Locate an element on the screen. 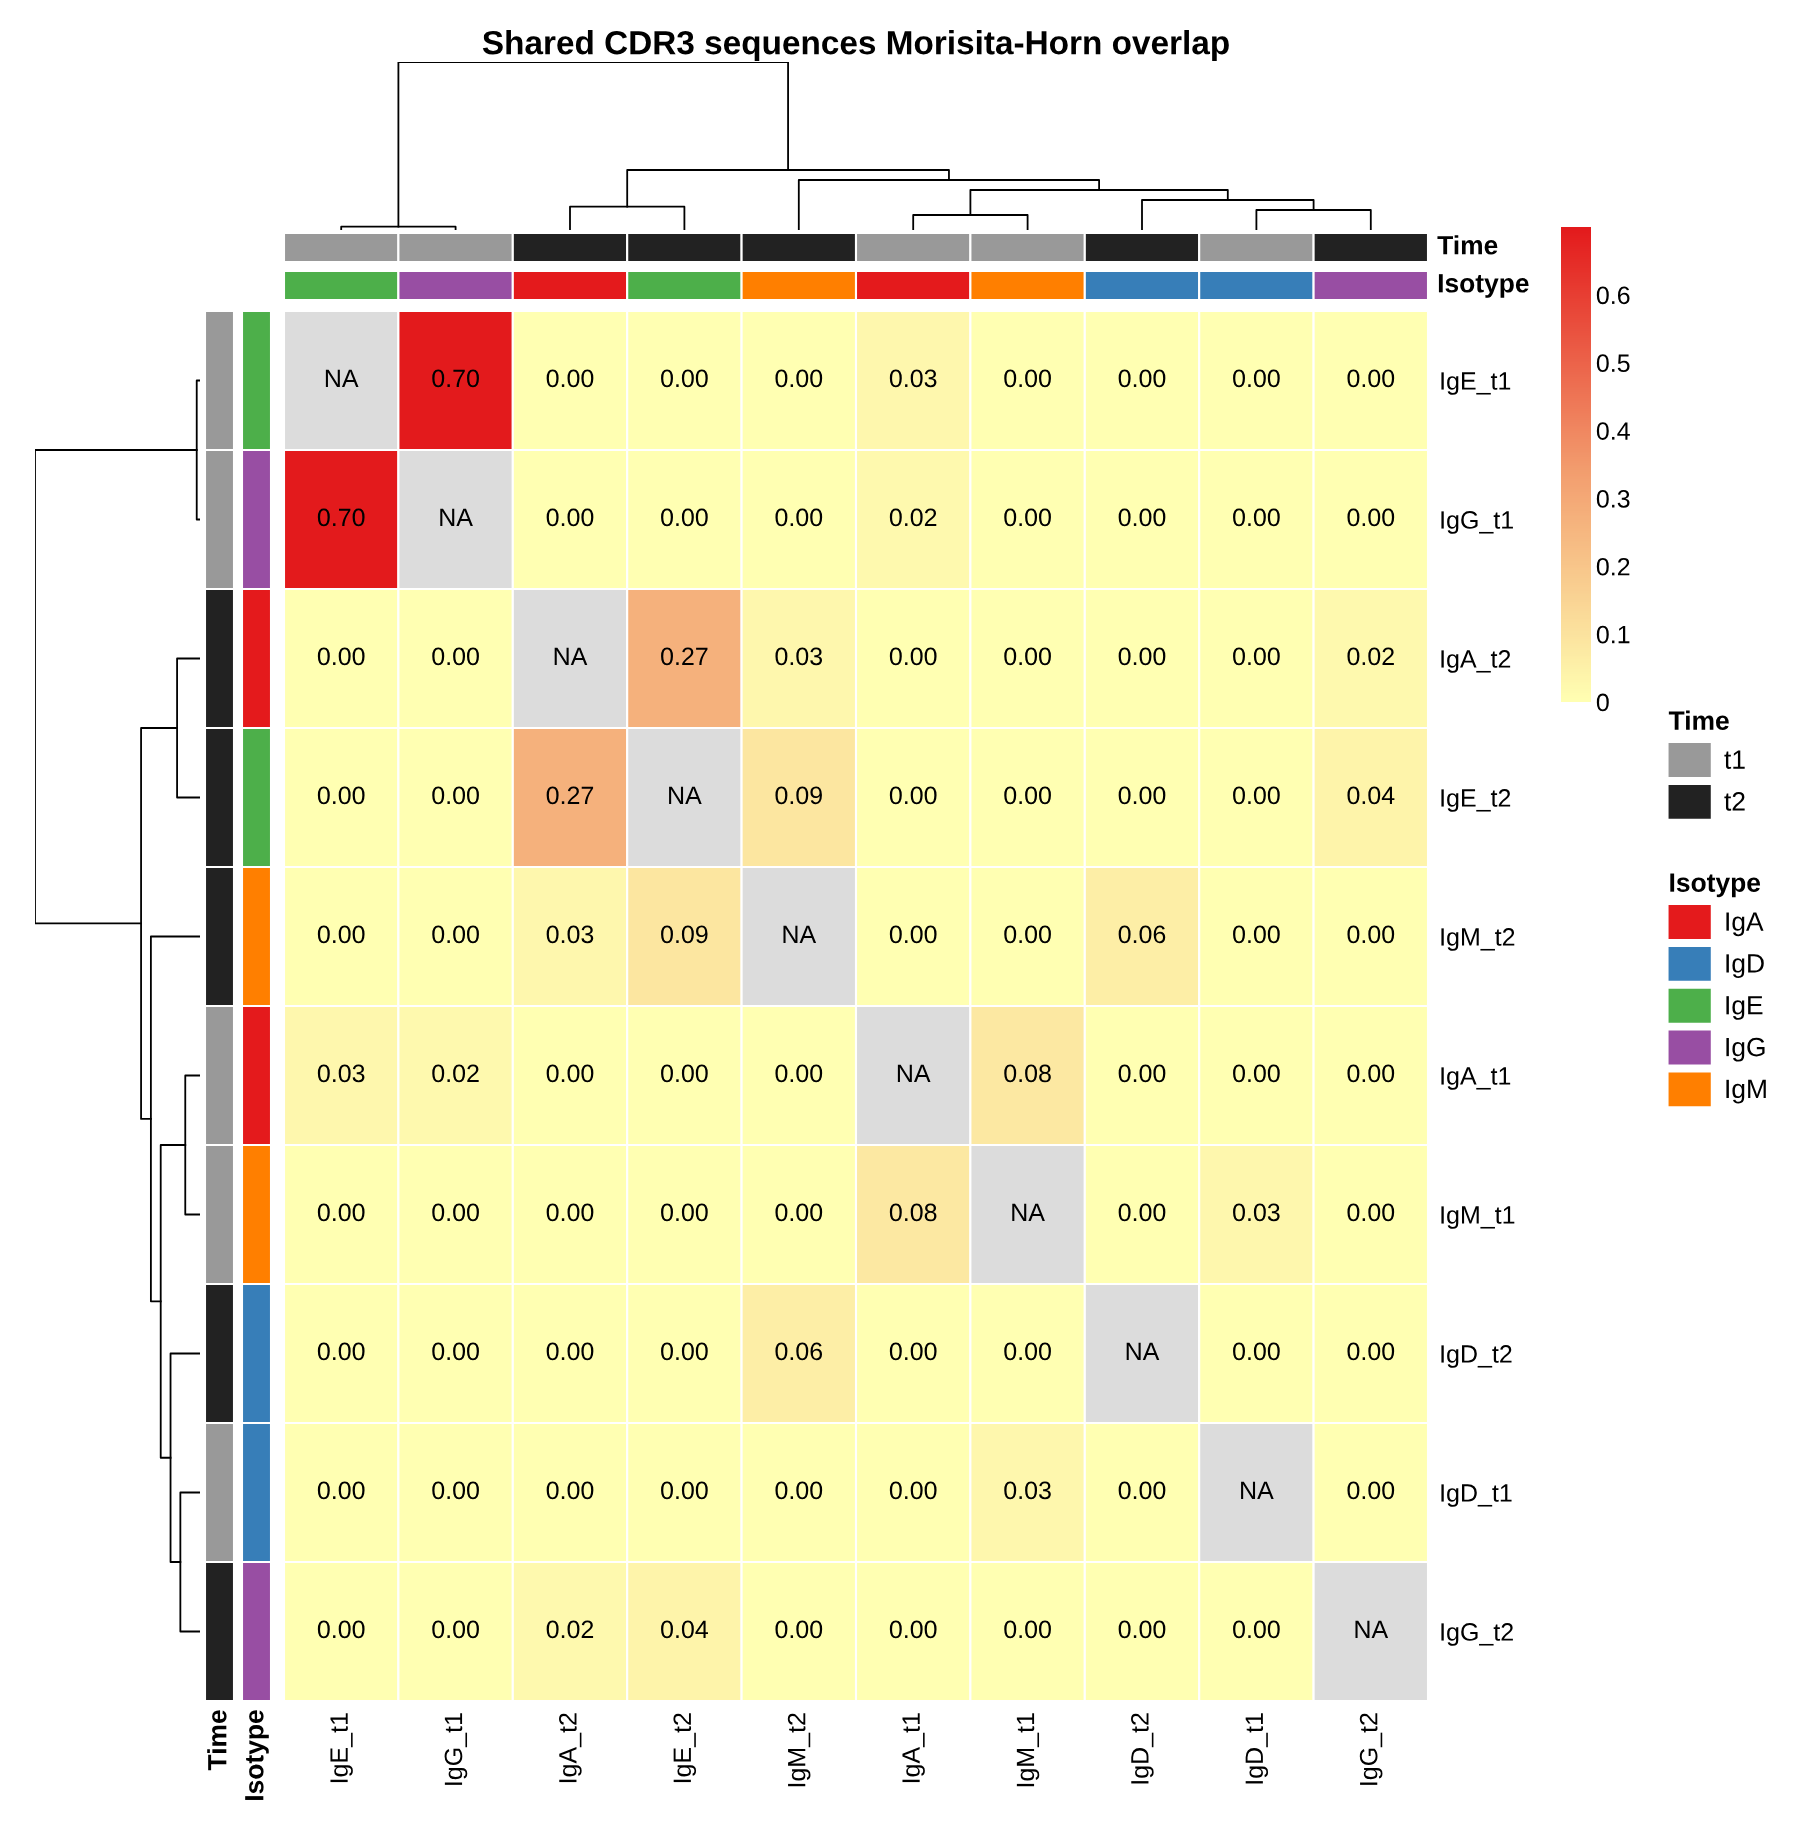 The height and width of the screenshot is (1827, 1808). color-bar-label: 0.6 is located at coordinates (1613, 295).